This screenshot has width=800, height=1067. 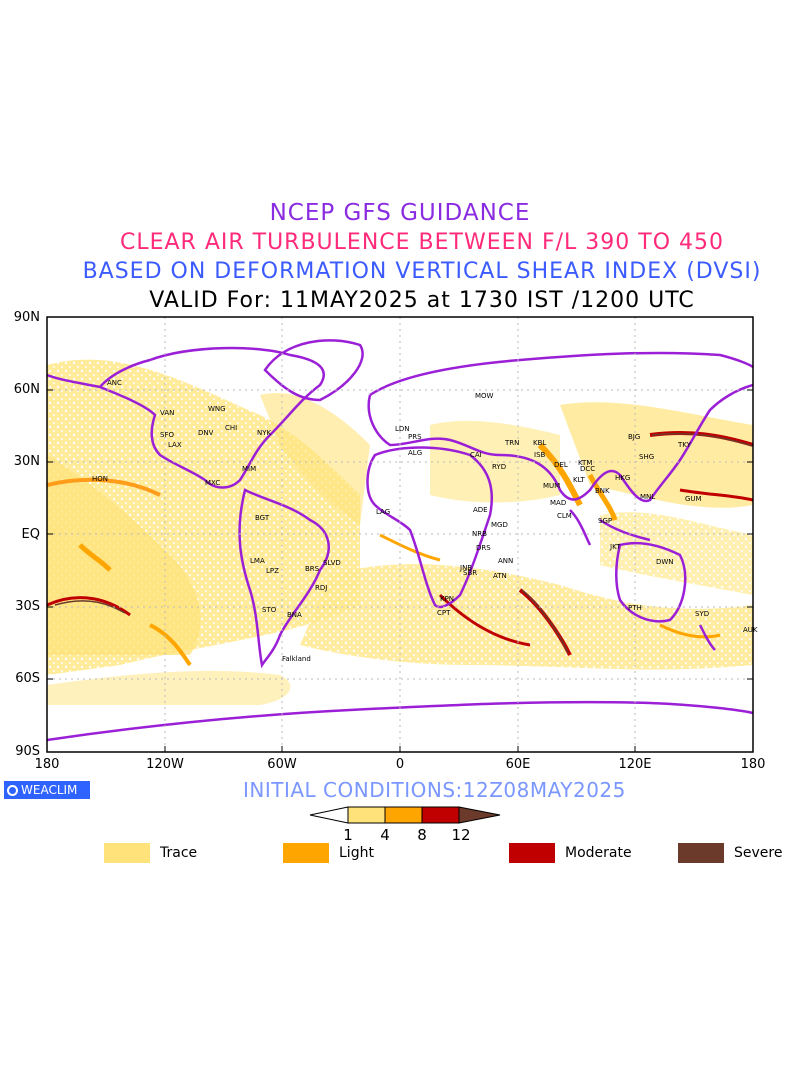 What do you see at coordinates (231, 428) in the screenshot?
I see `station-label: CHI` at bounding box center [231, 428].